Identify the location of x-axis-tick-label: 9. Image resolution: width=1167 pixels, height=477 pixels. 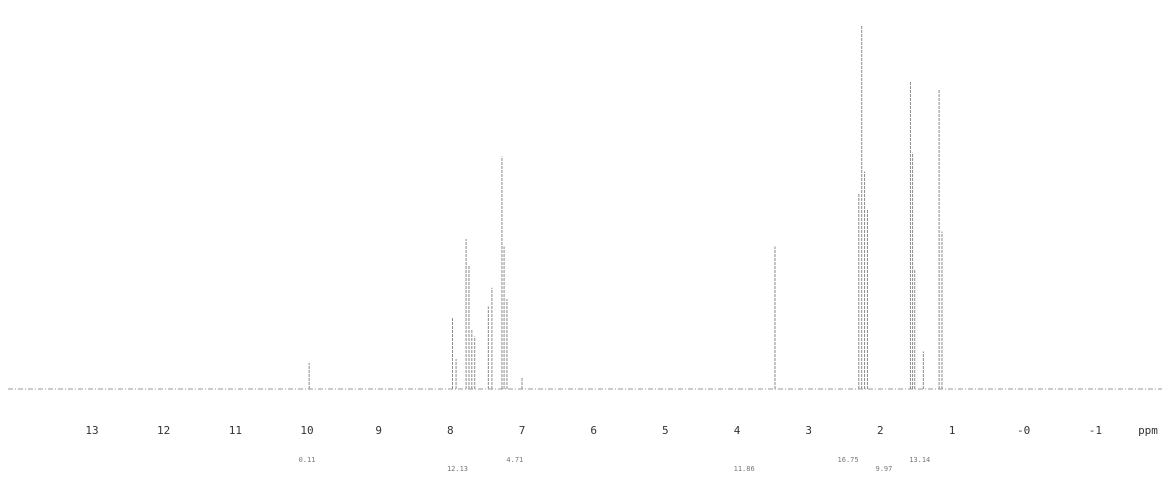
(378, 430).